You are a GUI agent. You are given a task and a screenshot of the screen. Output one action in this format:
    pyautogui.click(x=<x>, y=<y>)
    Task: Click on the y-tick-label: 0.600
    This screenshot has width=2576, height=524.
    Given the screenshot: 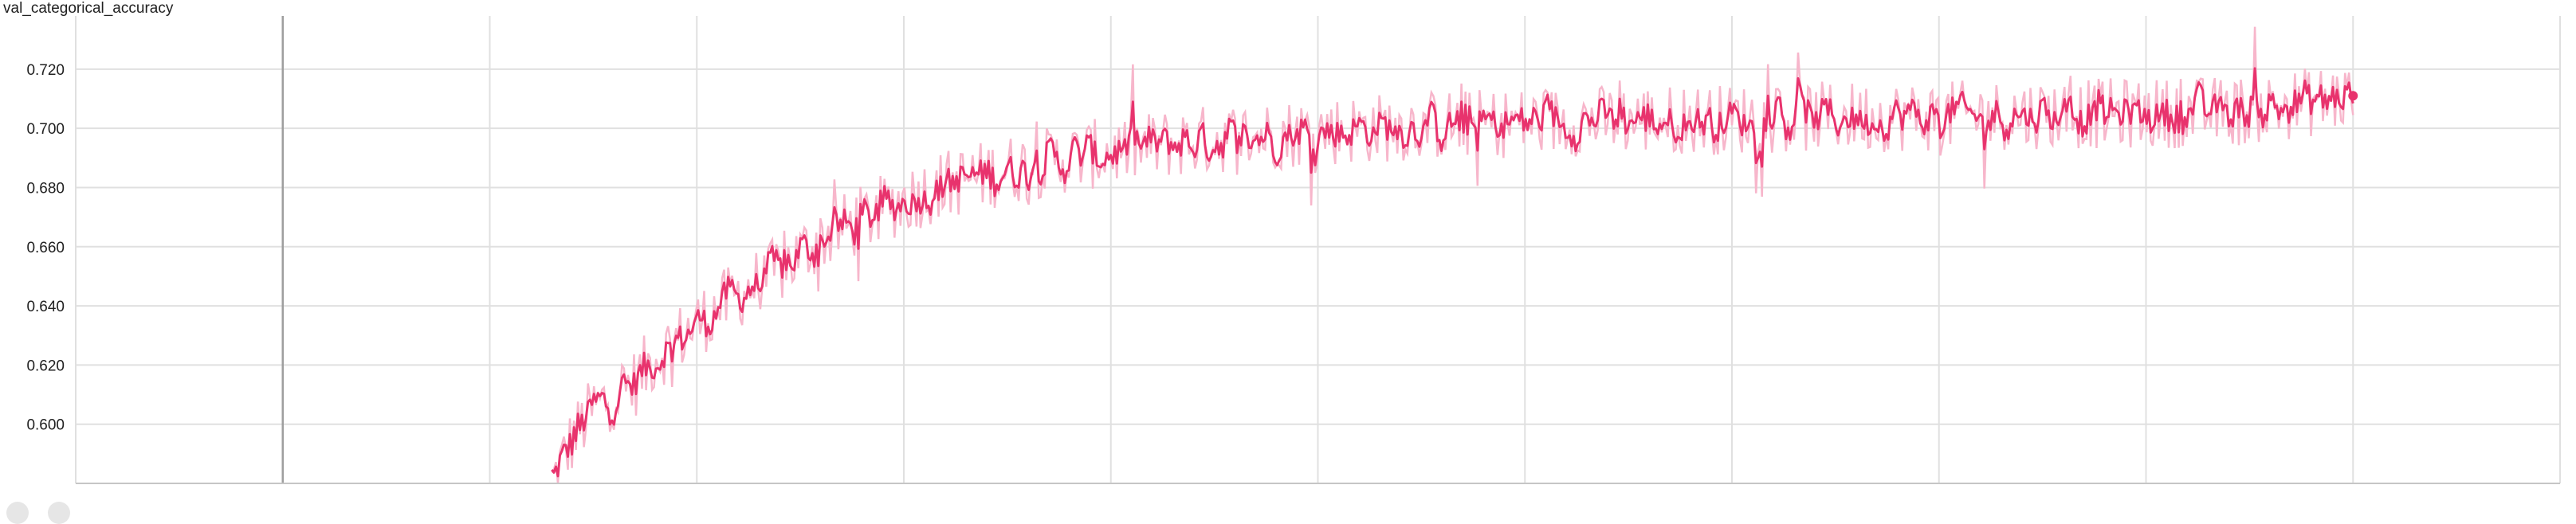 What is the action you would take?
    pyautogui.click(x=45, y=425)
    